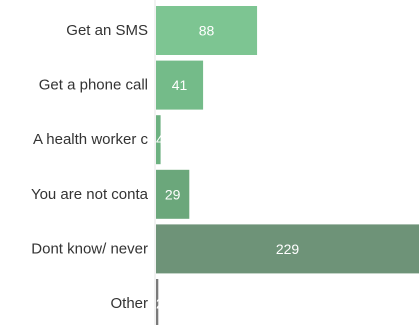  I want to click on category-label-5: Dont know/ never, so click(89, 248).